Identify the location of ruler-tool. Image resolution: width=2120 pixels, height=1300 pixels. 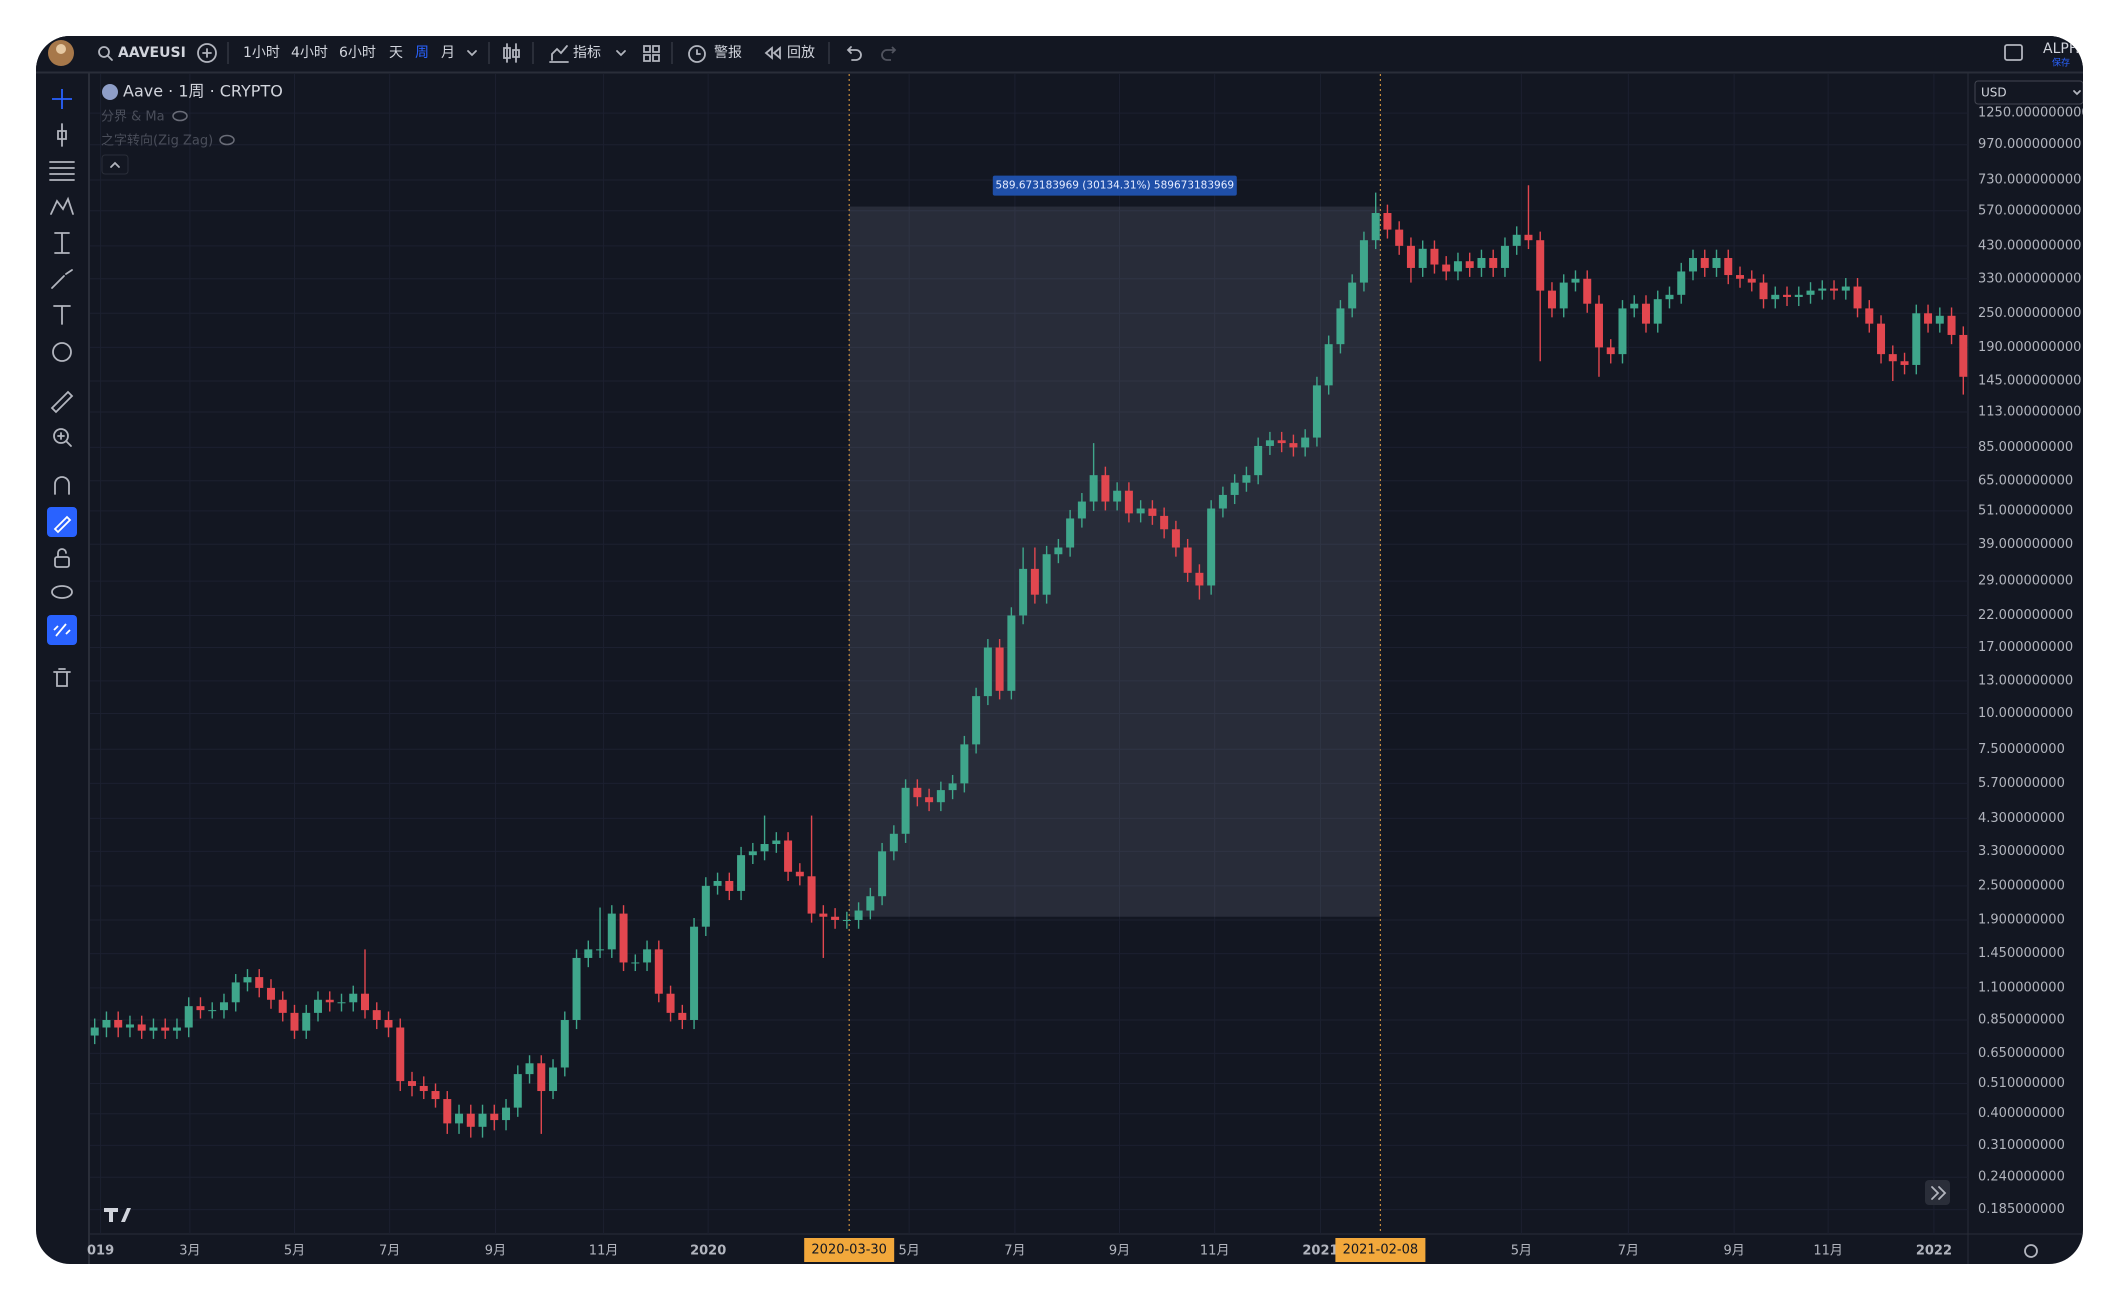
(62, 402).